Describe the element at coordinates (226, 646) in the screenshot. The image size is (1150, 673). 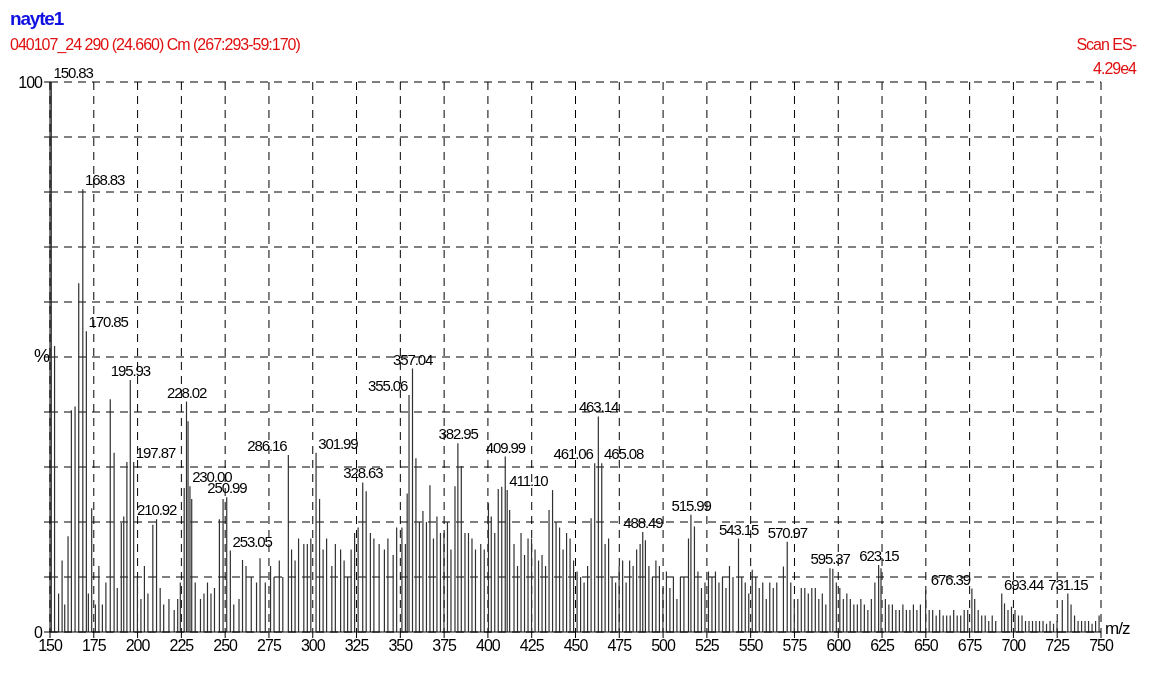
I see `x-tick-label: 250` at that location.